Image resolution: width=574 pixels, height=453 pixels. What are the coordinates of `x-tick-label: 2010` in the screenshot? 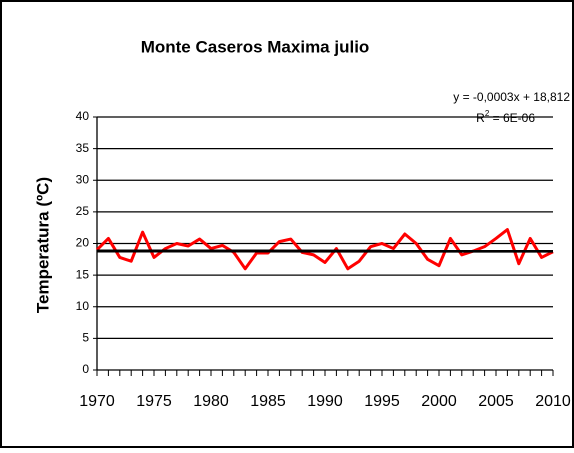 It's located at (553, 401).